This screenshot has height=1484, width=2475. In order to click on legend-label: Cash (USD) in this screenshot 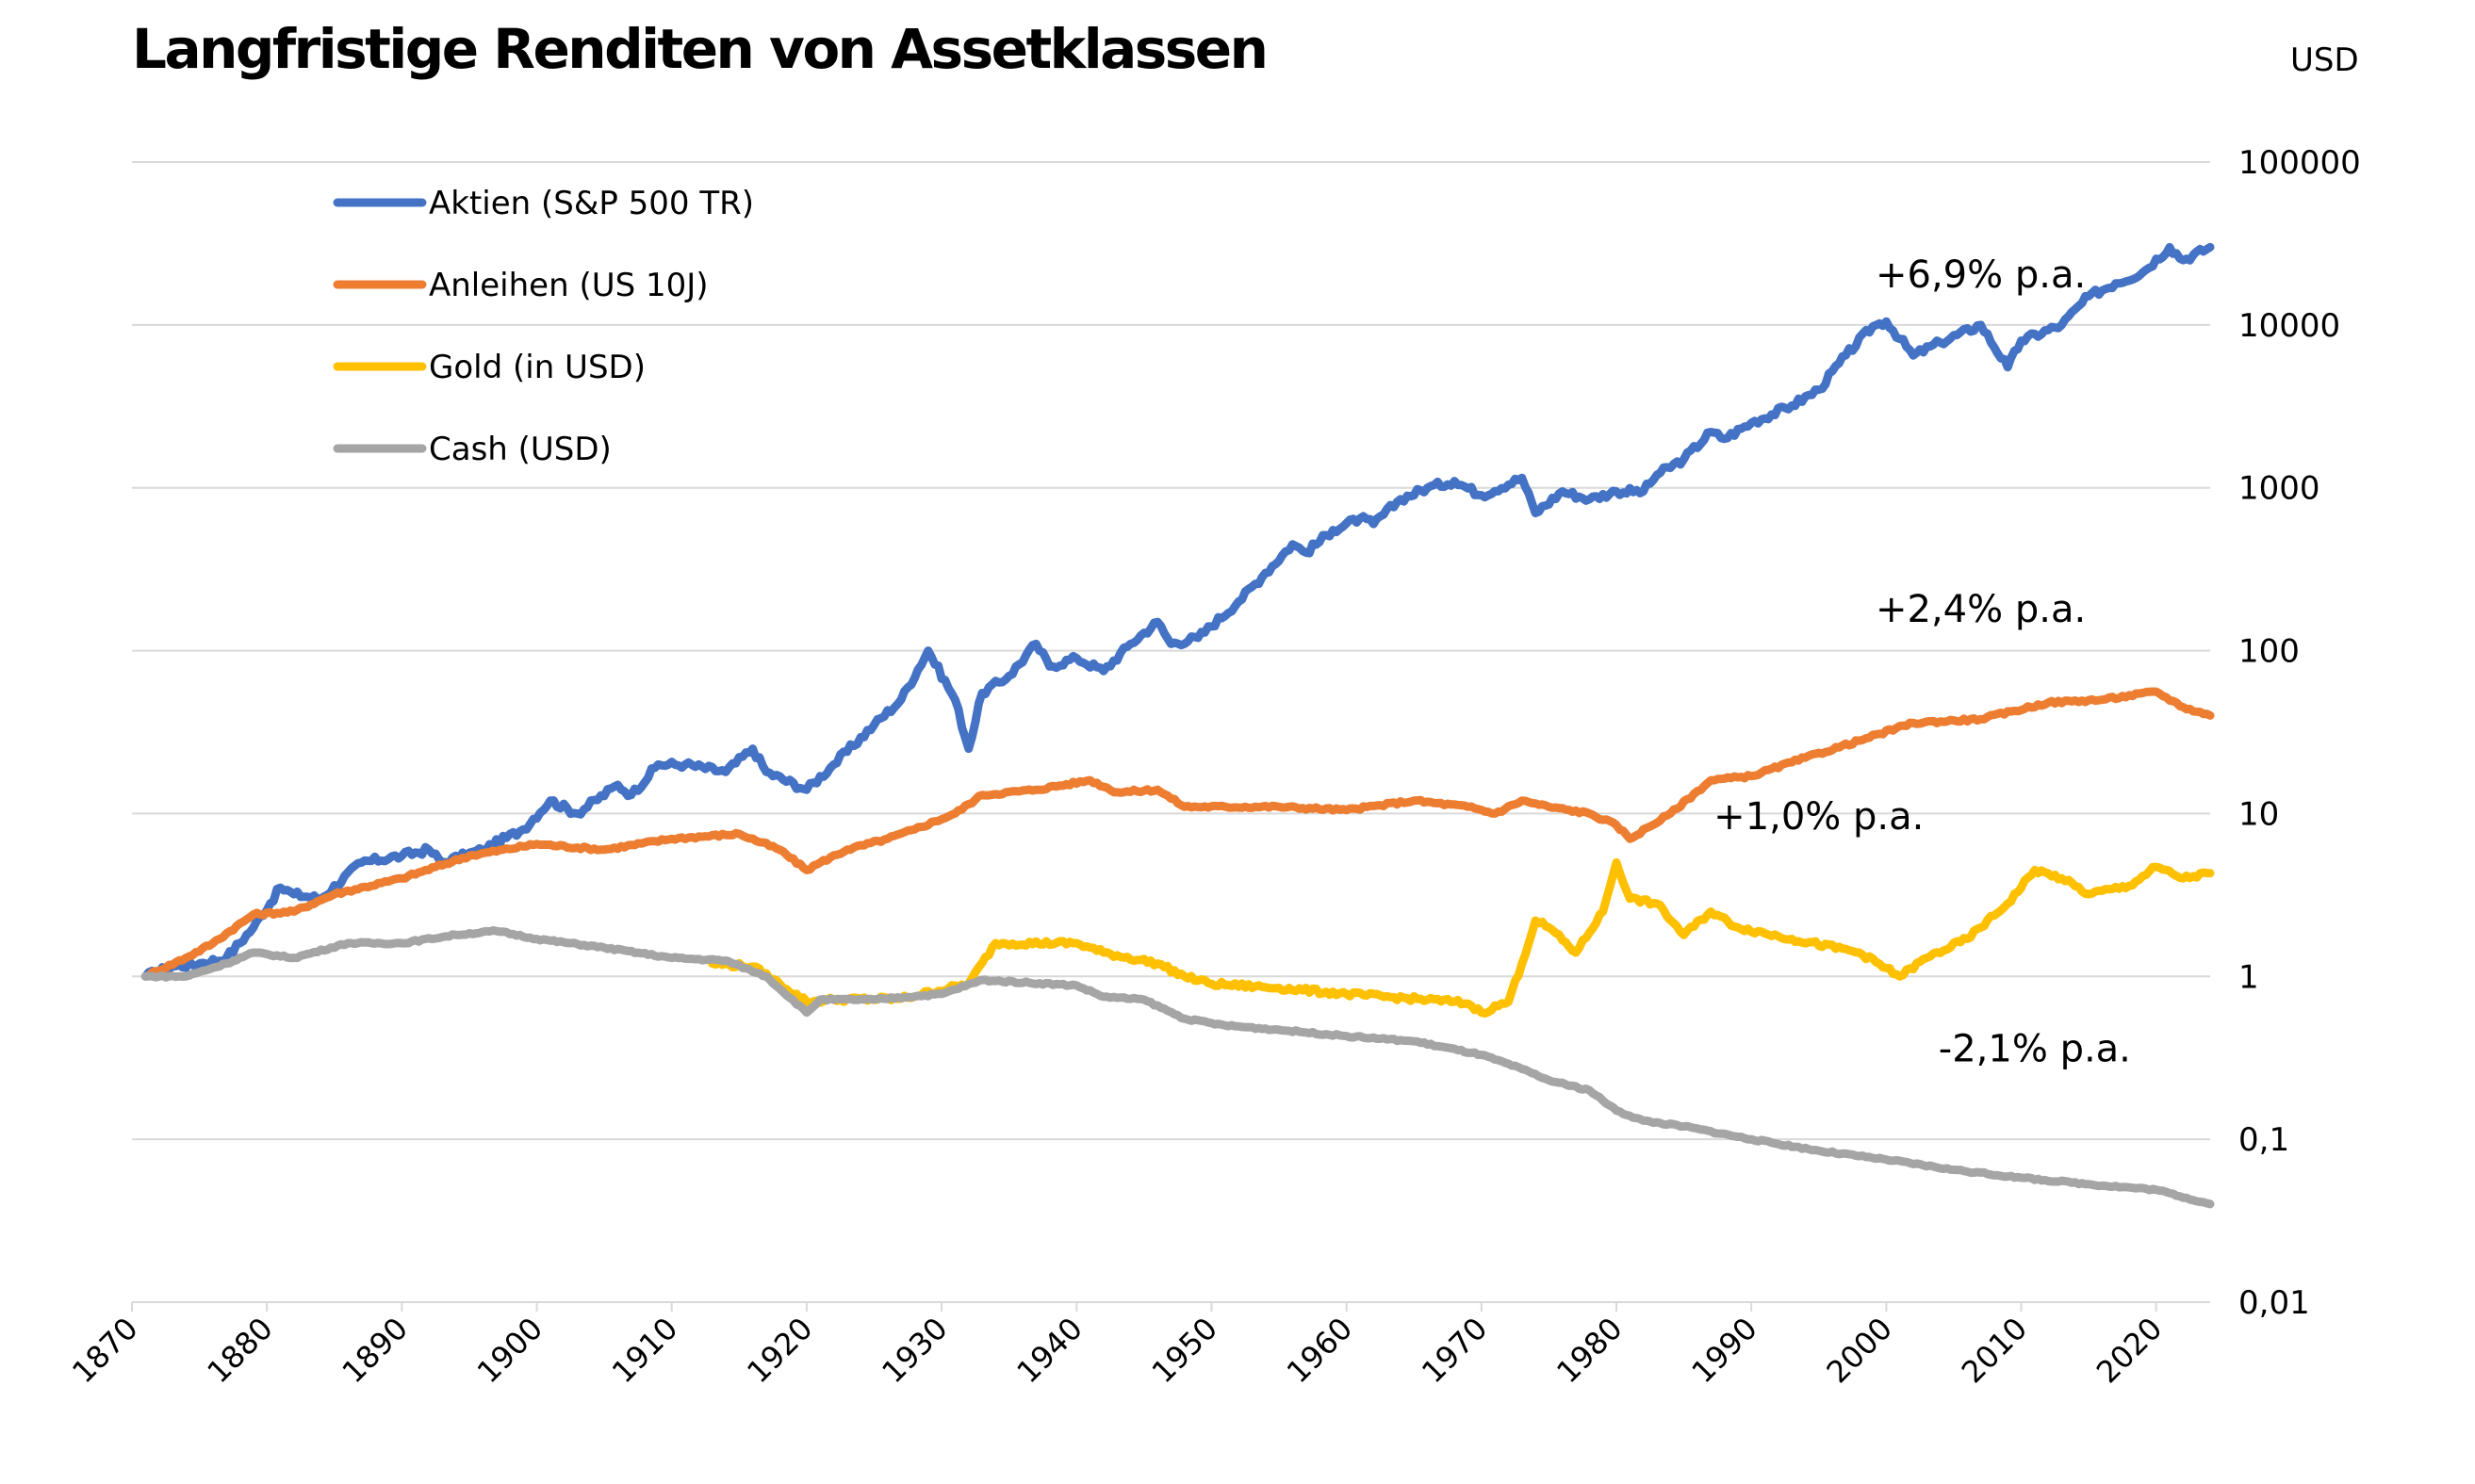, I will do `click(520, 449)`.